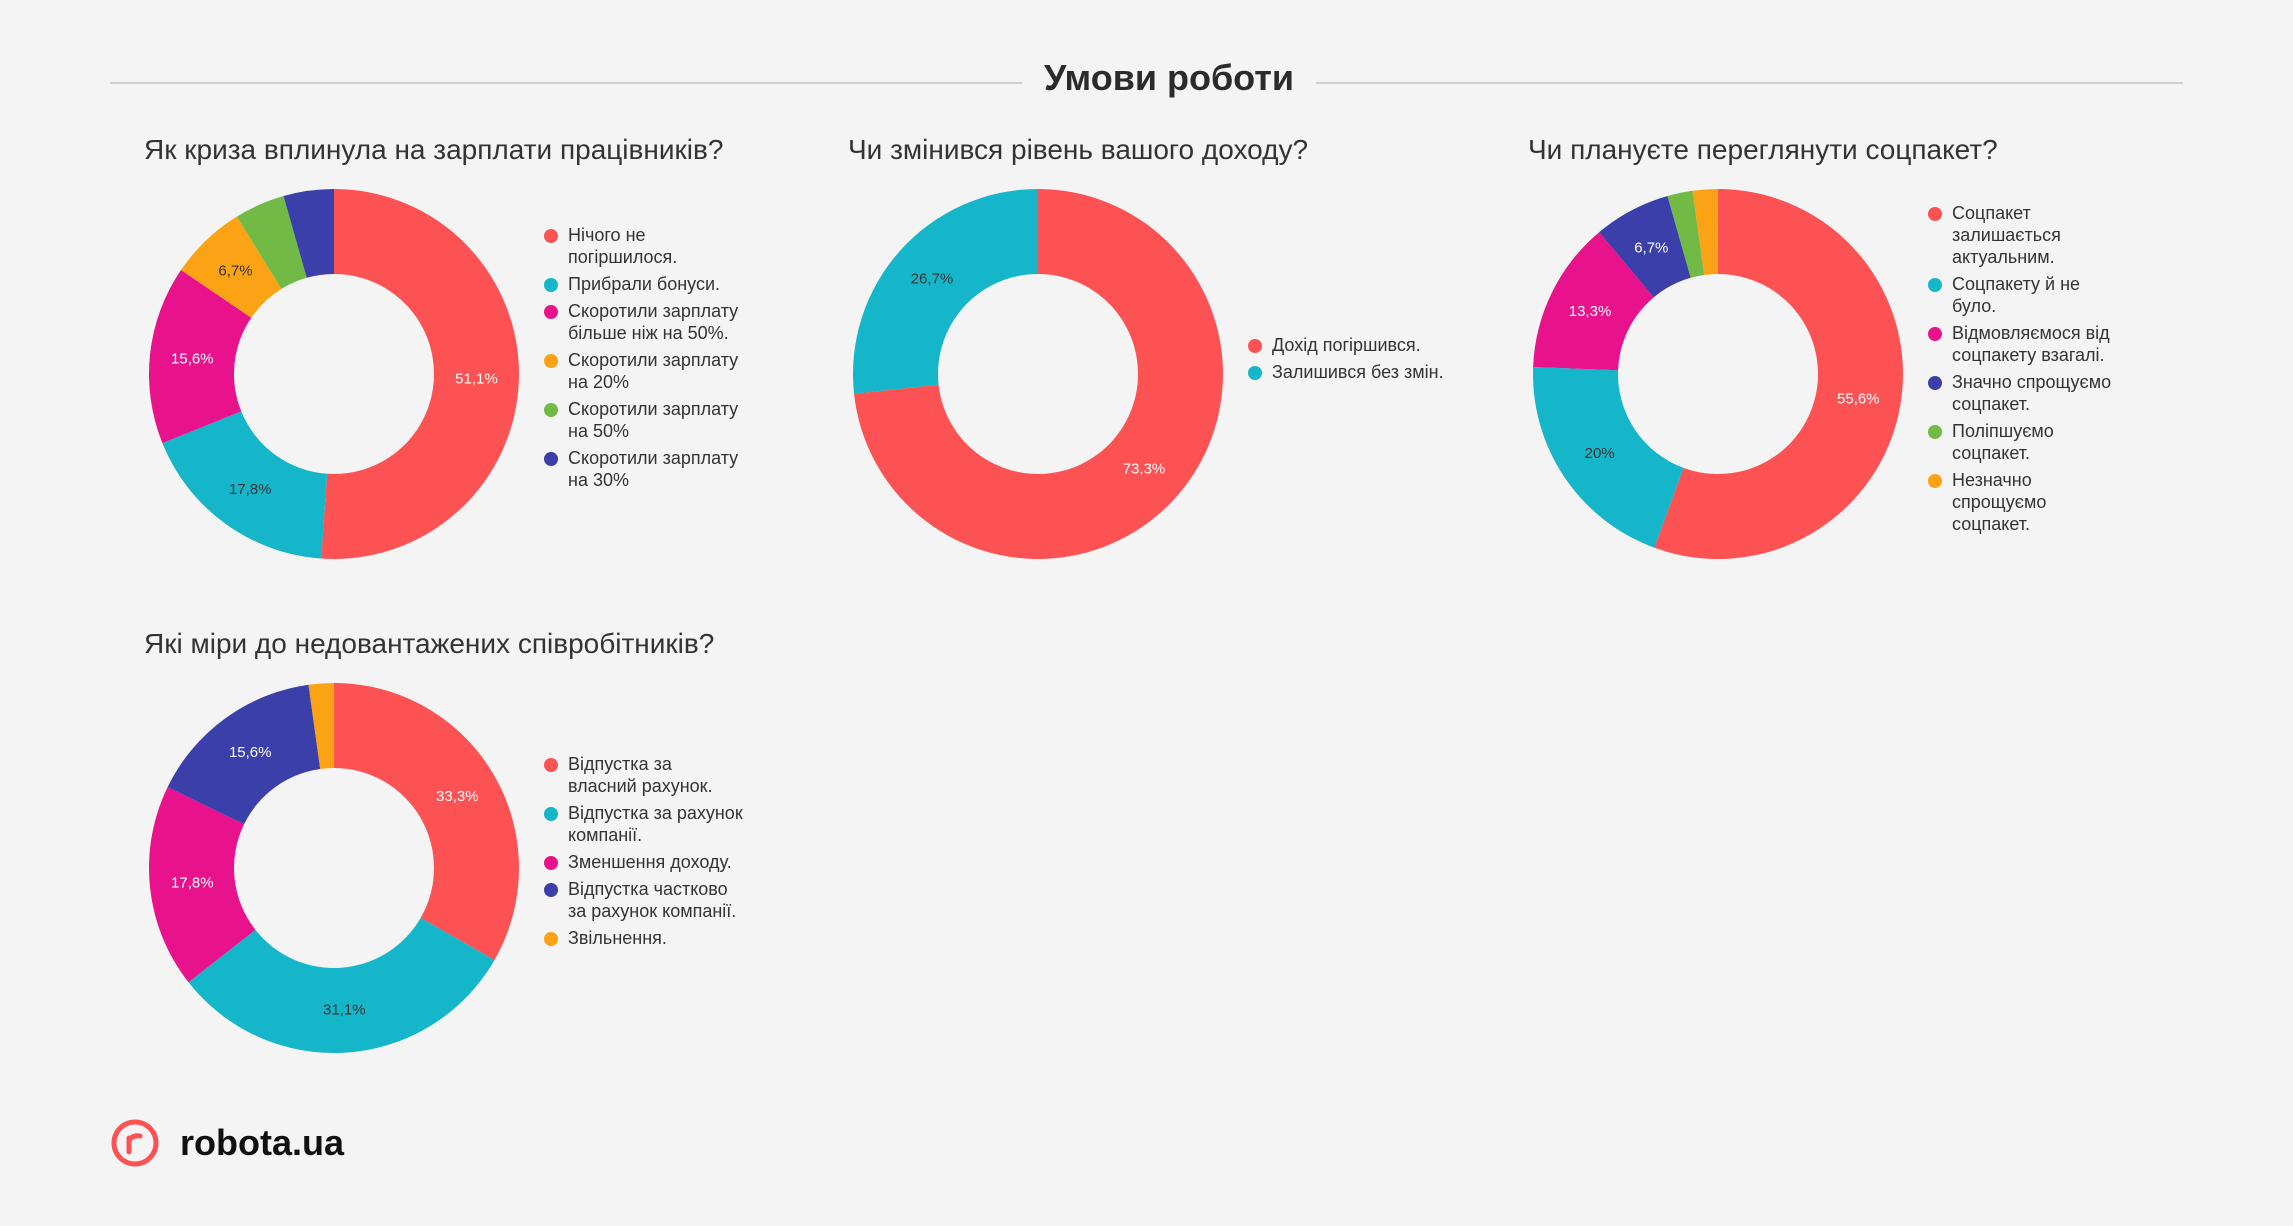  I want to click on donut-chart: 33,3% 31,1% 17,8% 15,6%, so click(334, 868).